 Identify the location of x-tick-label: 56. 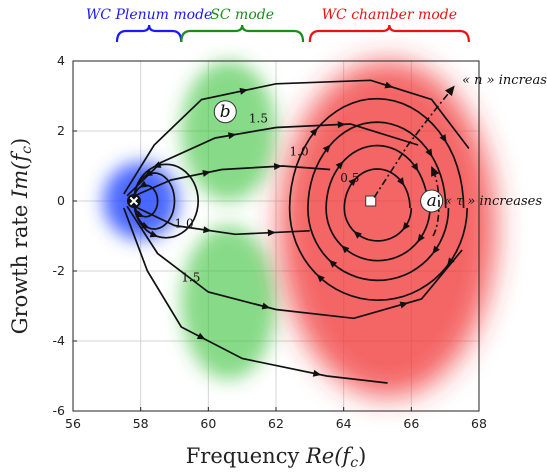
(73, 423).